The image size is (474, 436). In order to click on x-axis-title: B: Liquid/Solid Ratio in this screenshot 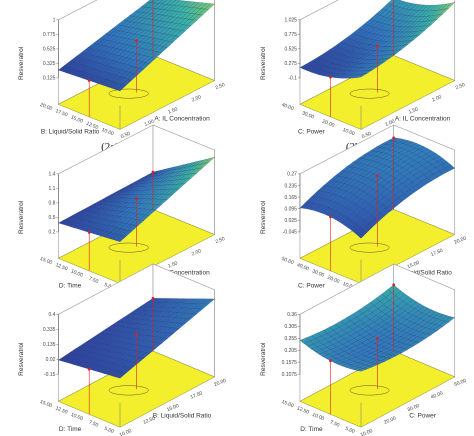, I will do `click(182, 416)`.